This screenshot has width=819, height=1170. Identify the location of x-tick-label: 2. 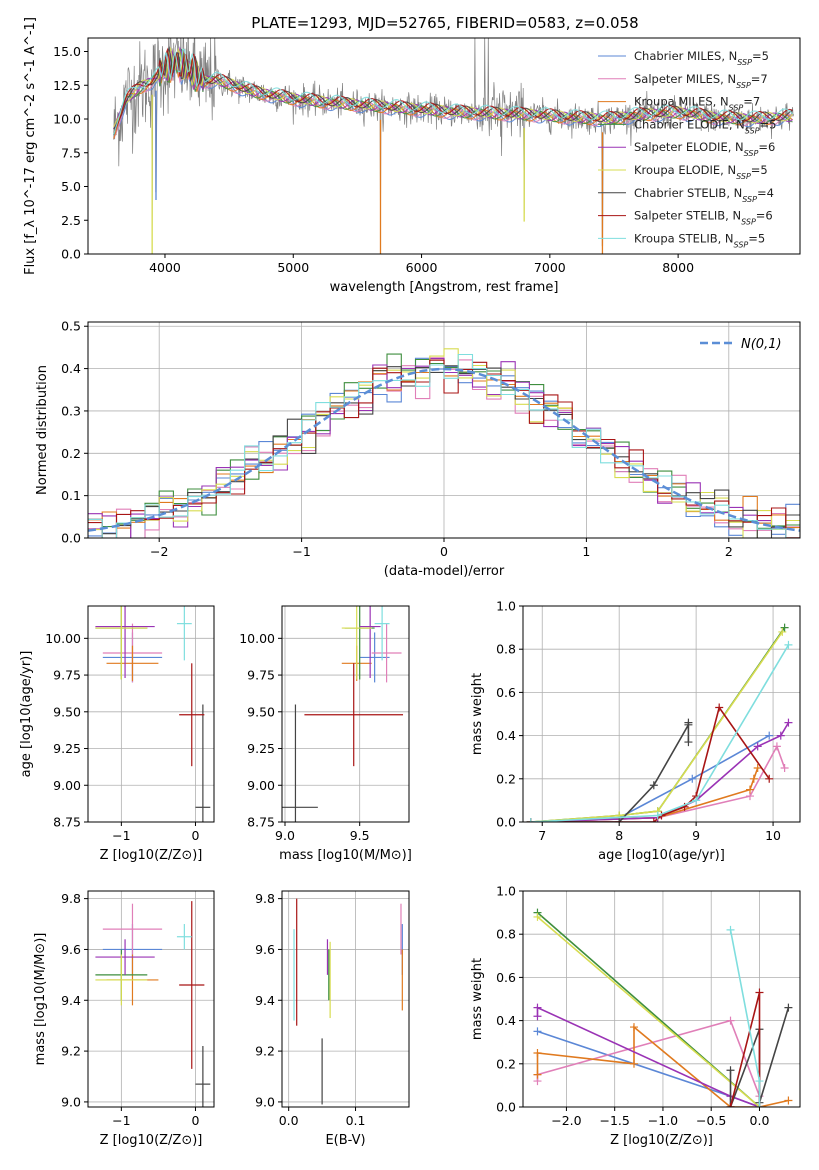
(729, 551).